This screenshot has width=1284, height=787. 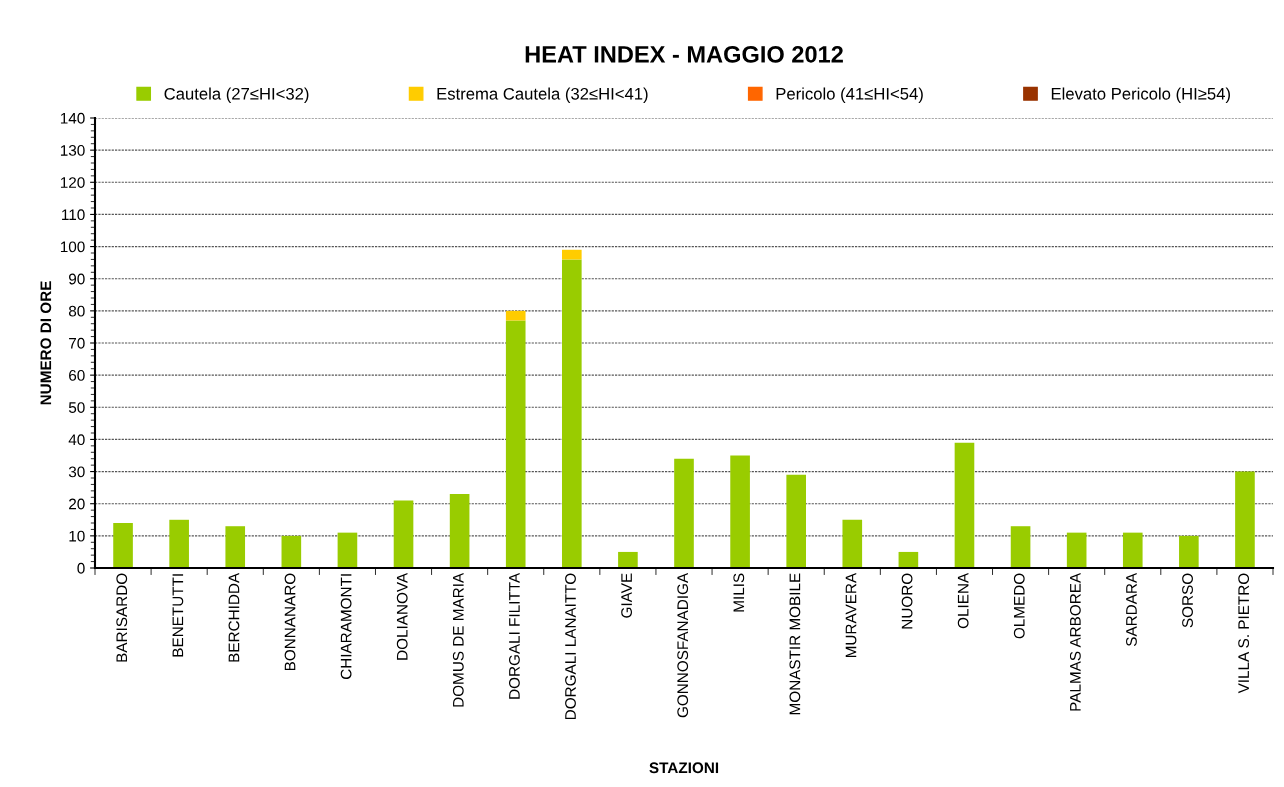 I want to click on y-axis-title: NUMERO DI ORE, so click(x=46, y=343).